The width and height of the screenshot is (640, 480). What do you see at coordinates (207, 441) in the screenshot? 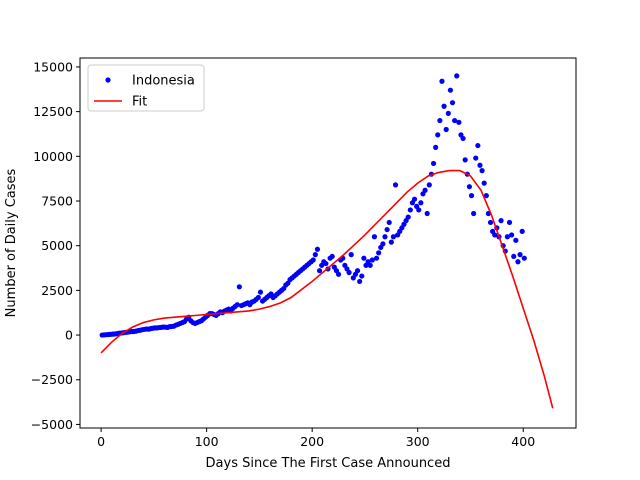
I see `x-tick-label: 100` at bounding box center [207, 441].